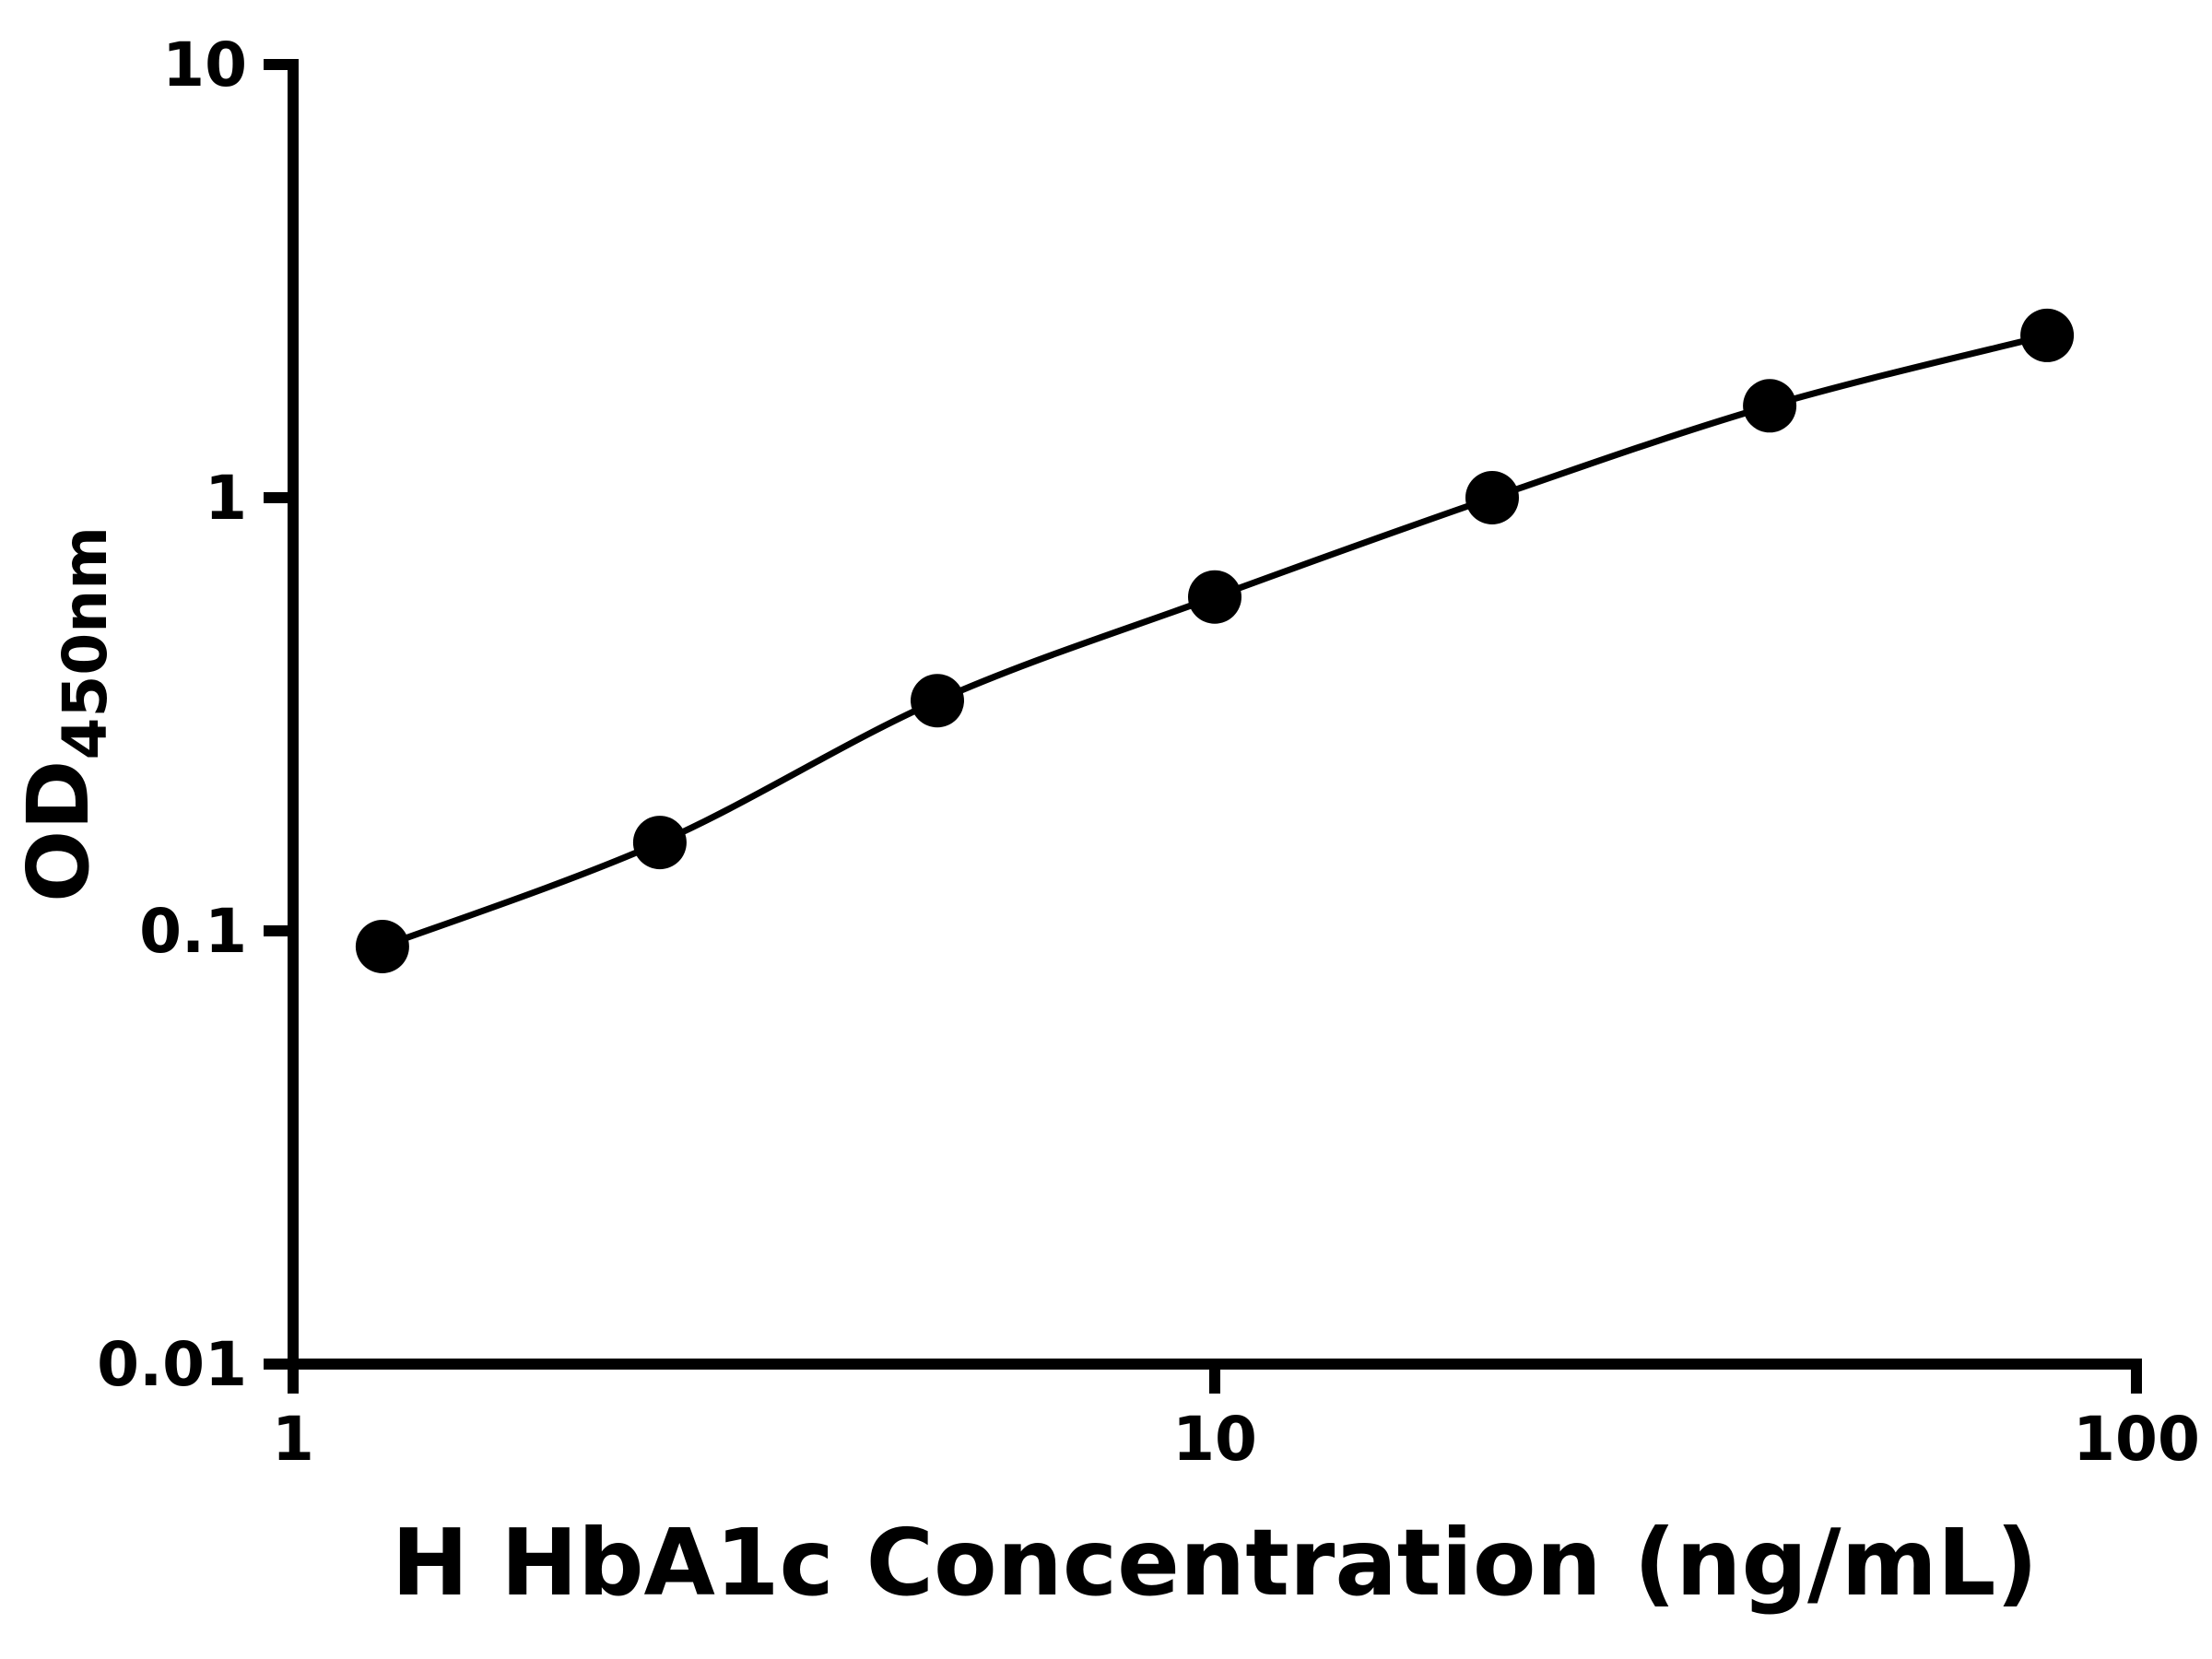 Image resolution: width=2212 pixels, height=1659 pixels. What do you see at coordinates (1215, 1563) in the screenshot?
I see `x-axis-title: H HbA1c Concentration (ng/mL)` at bounding box center [1215, 1563].